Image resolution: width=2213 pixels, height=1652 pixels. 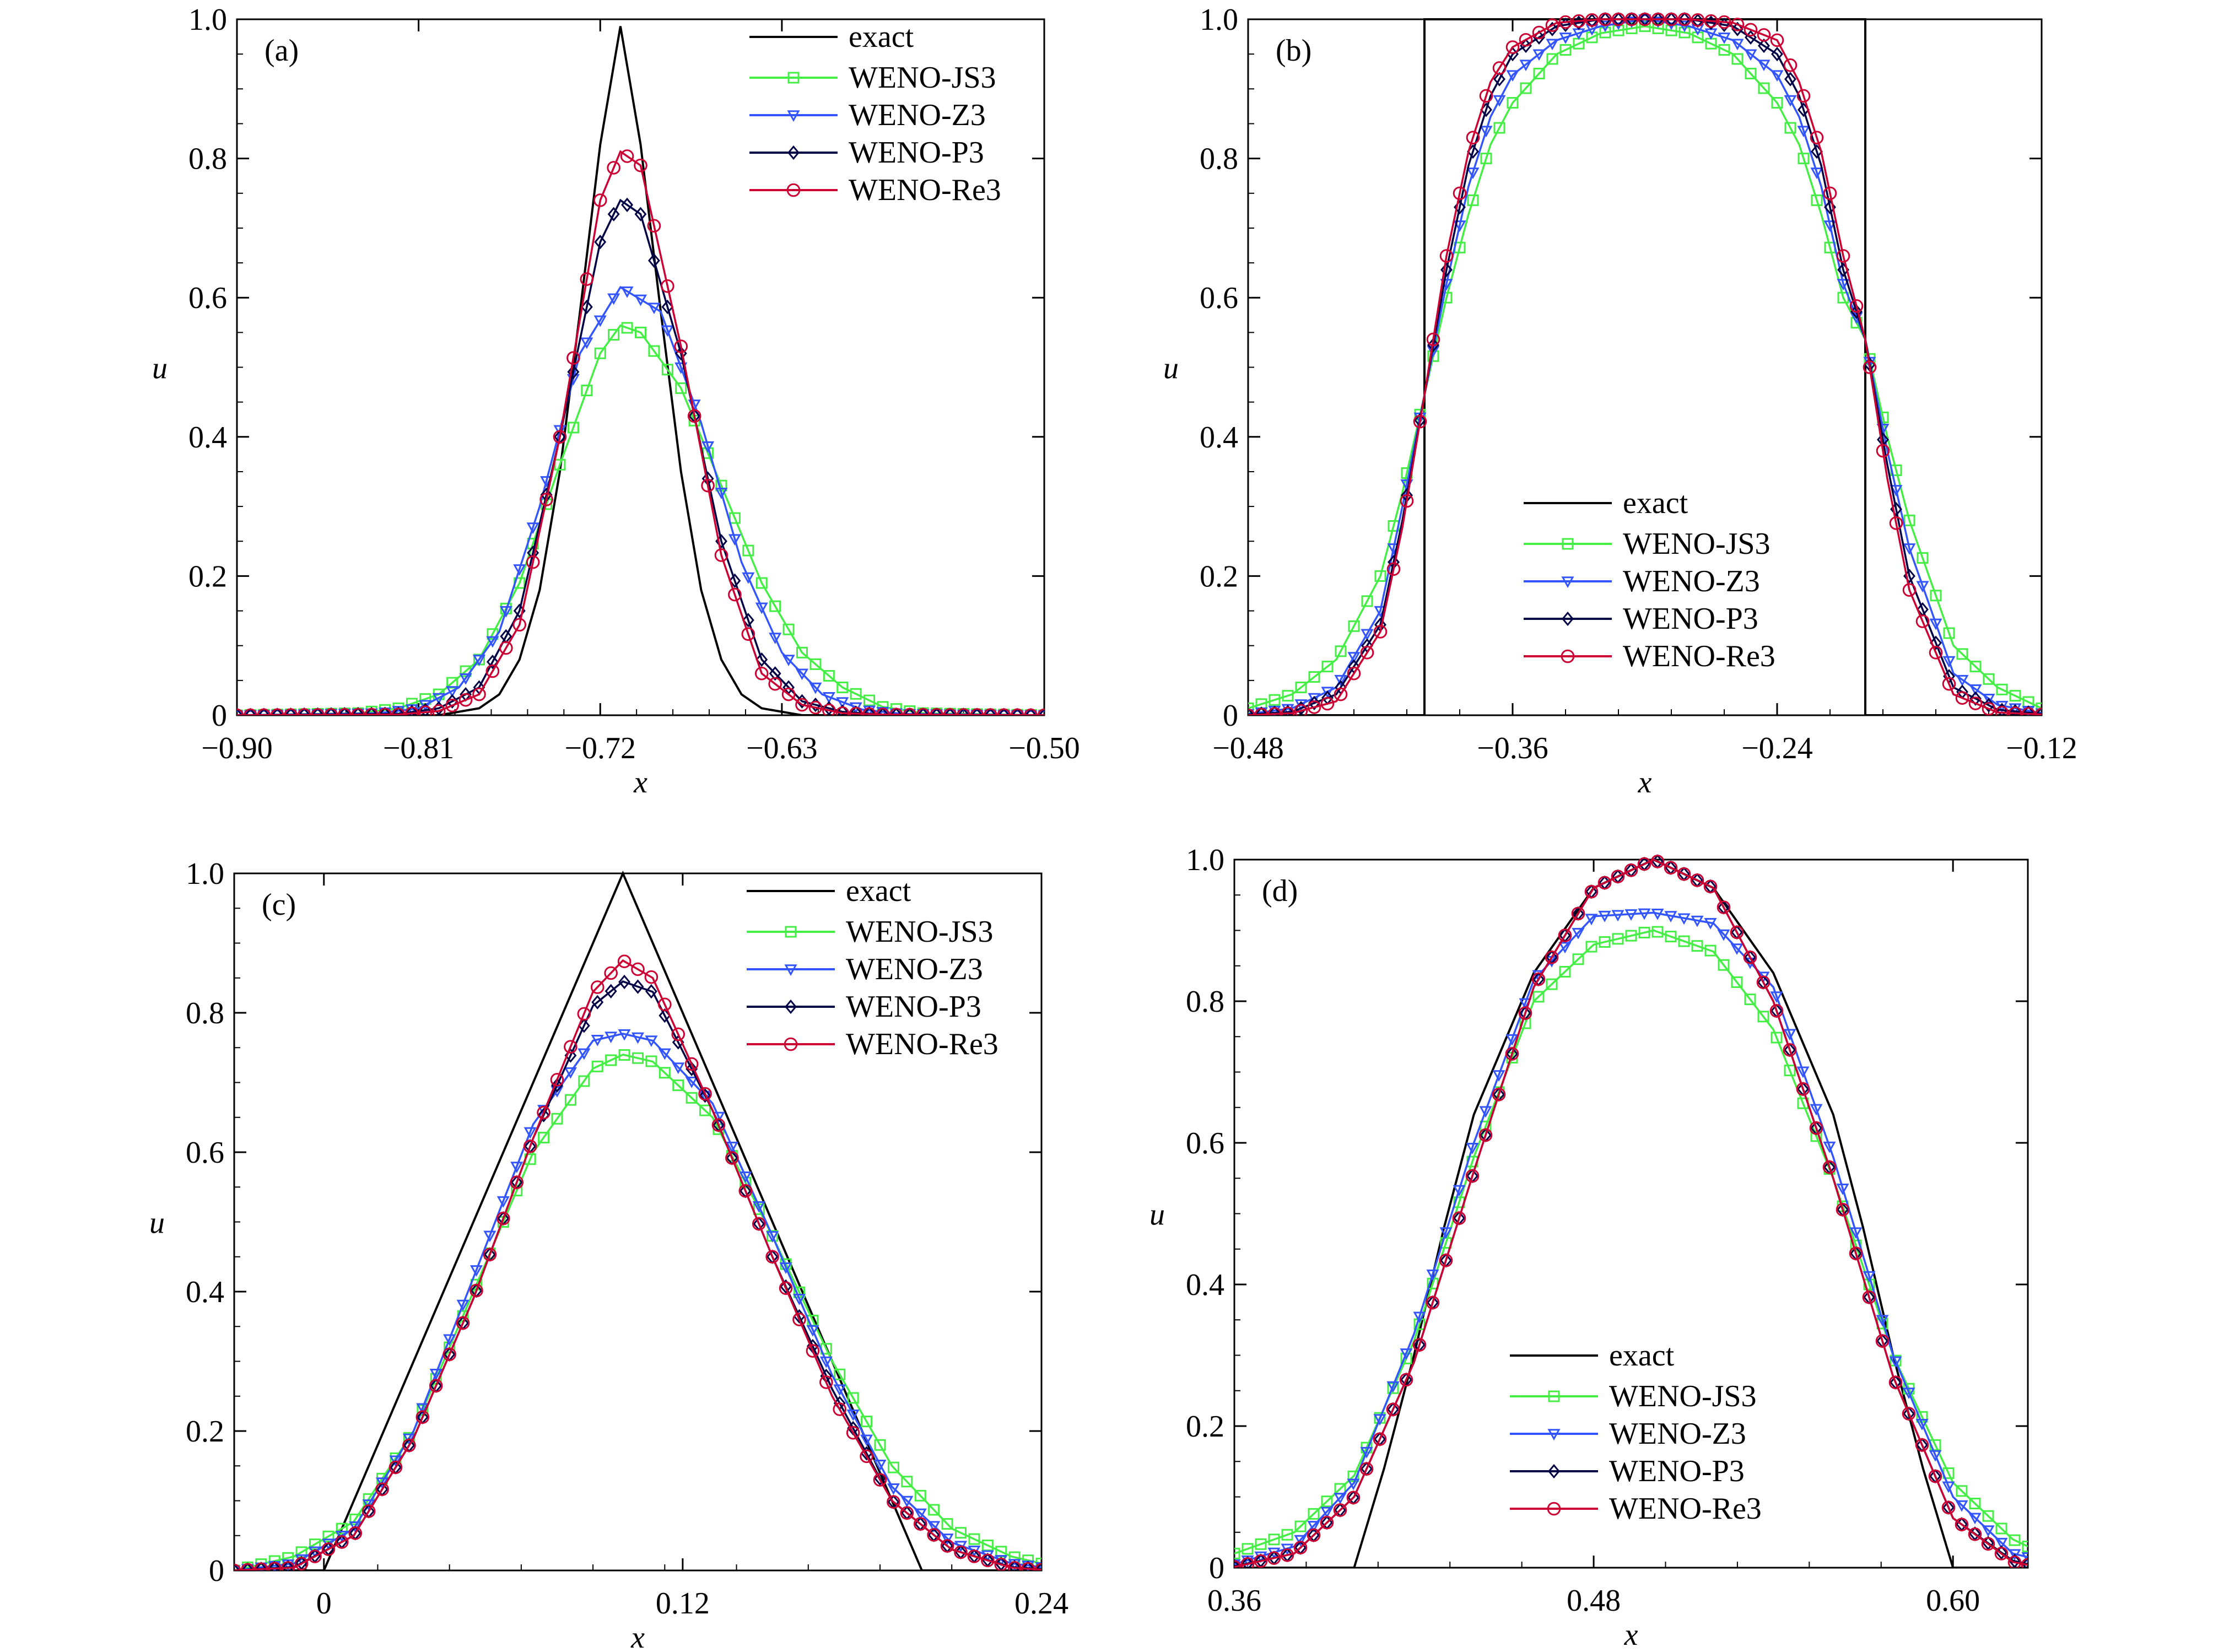 I want to click on series-weno-re3, so click(x=637, y=1262).